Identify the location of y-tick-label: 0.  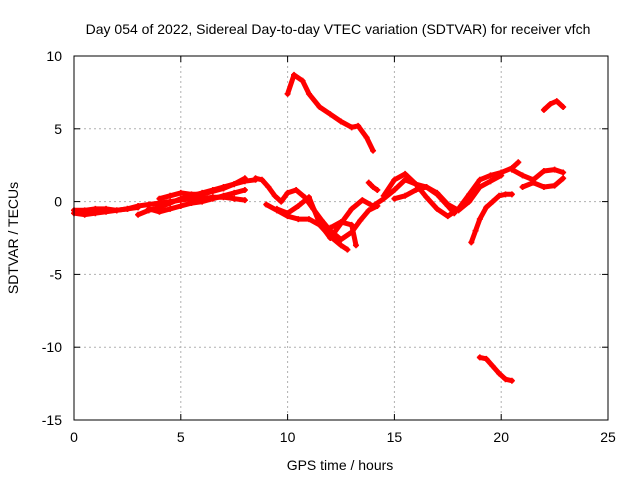
(58, 202).